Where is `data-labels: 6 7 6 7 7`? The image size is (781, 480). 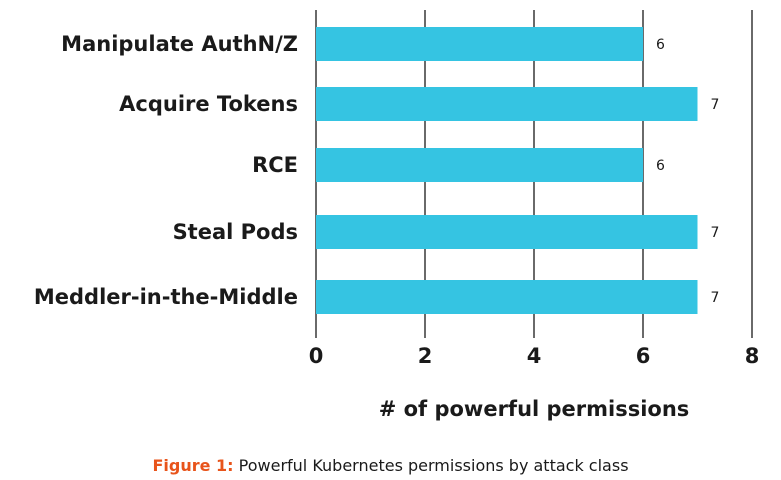
data-labels: 6 7 6 7 7 is located at coordinates (687, 171).